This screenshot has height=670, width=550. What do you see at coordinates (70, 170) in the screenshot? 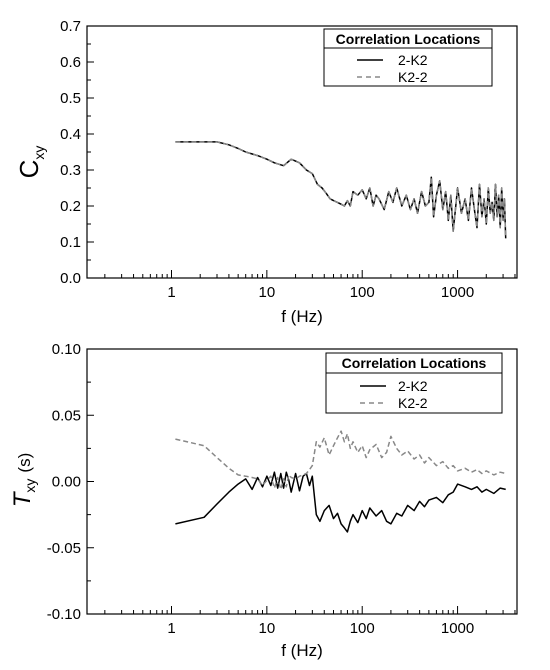
I see `y-tick-label: 0.3` at bounding box center [70, 170].